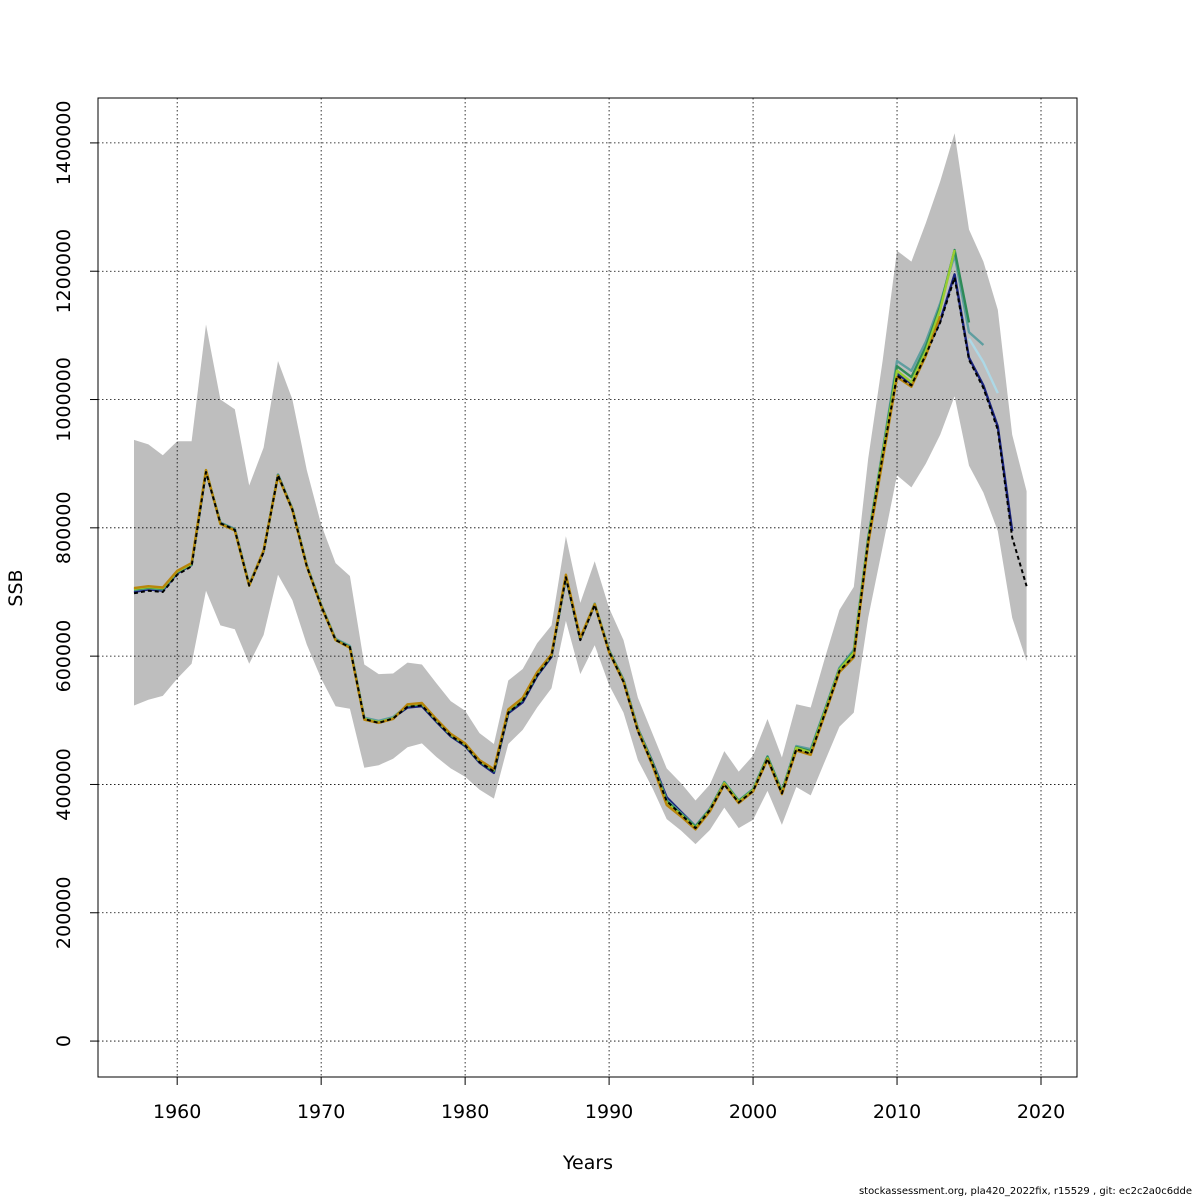 The image size is (1200, 1200). What do you see at coordinates (64, 528) in the screenshot?
I see `y-tick-label: 800000` at bounding box center [64, 528].